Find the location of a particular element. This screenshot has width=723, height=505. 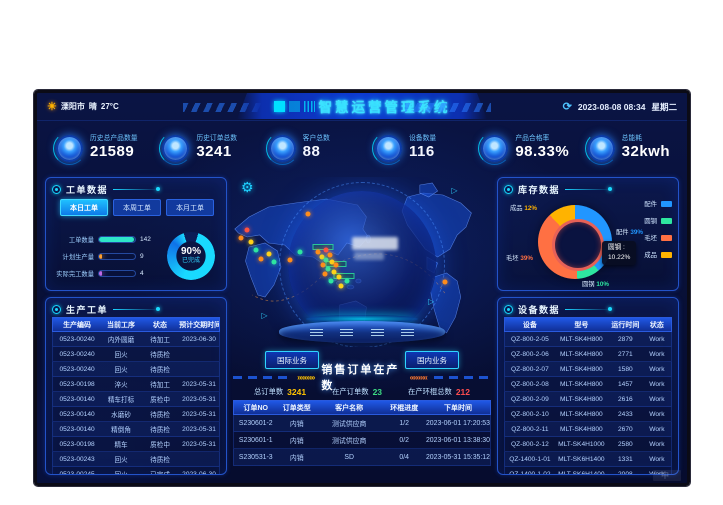

cell-progress: 1/2 is located at coordinates (404, 423).